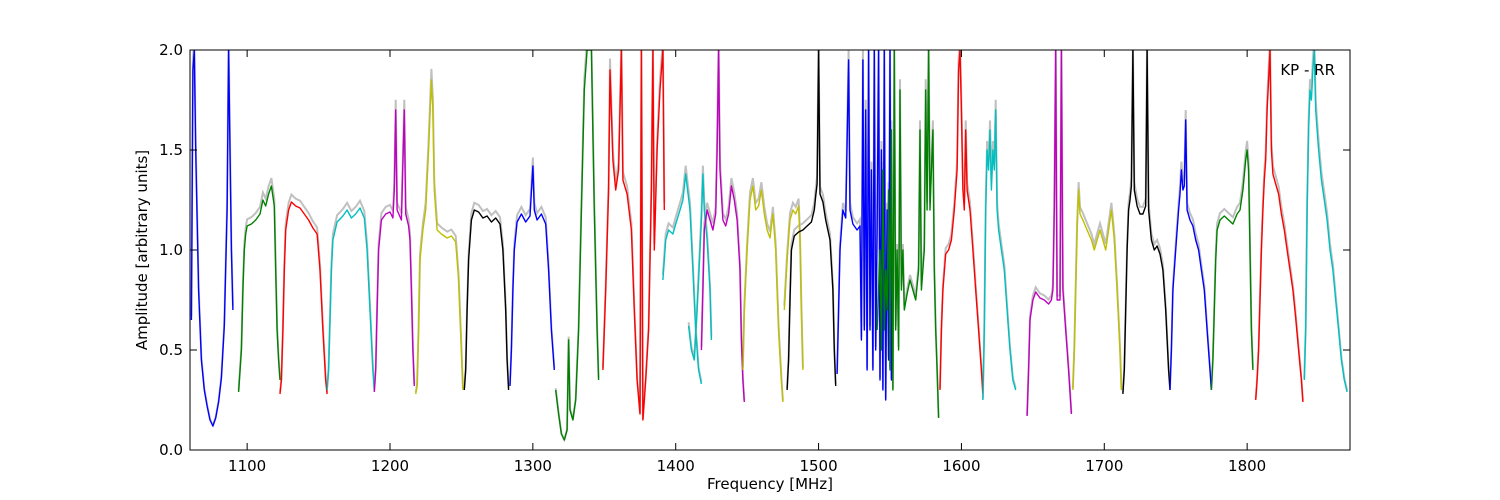 This screenshot has width=1500, height=500. What do you see at coordinates (171, 150) in the screenshot?
I see `y-tick-label: 1.5` at bounding box center [171, 150].